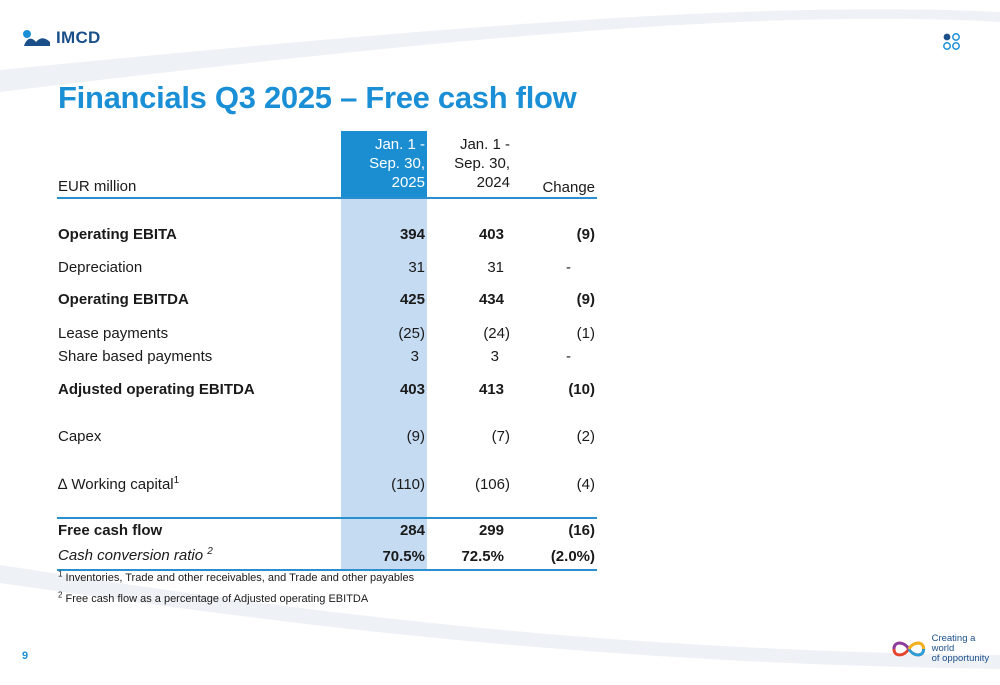 This screenshot has width=1000, height=685. I want to click on value-change: (16), so click(581, 530).